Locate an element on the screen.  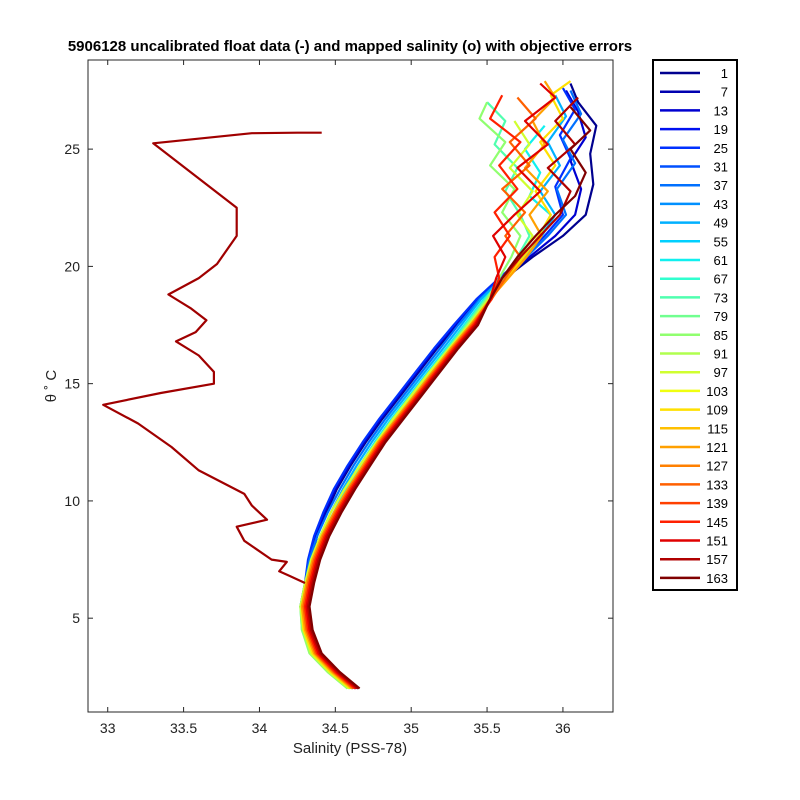
legend-label-157: 157 is located at coordinates (717, 559).